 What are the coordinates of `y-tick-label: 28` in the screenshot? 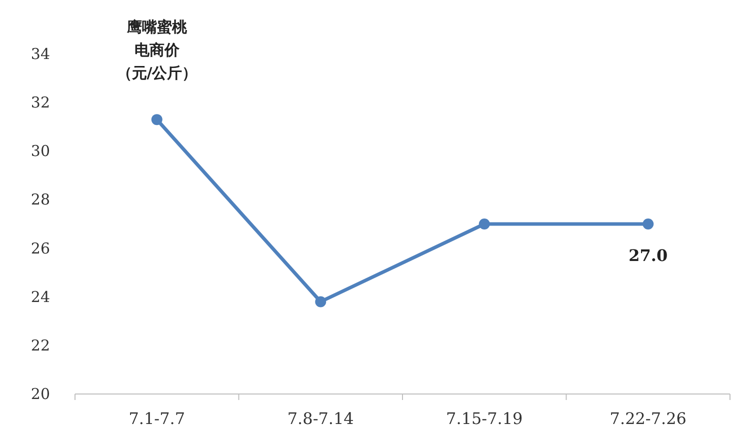 It's located at (40, 199).